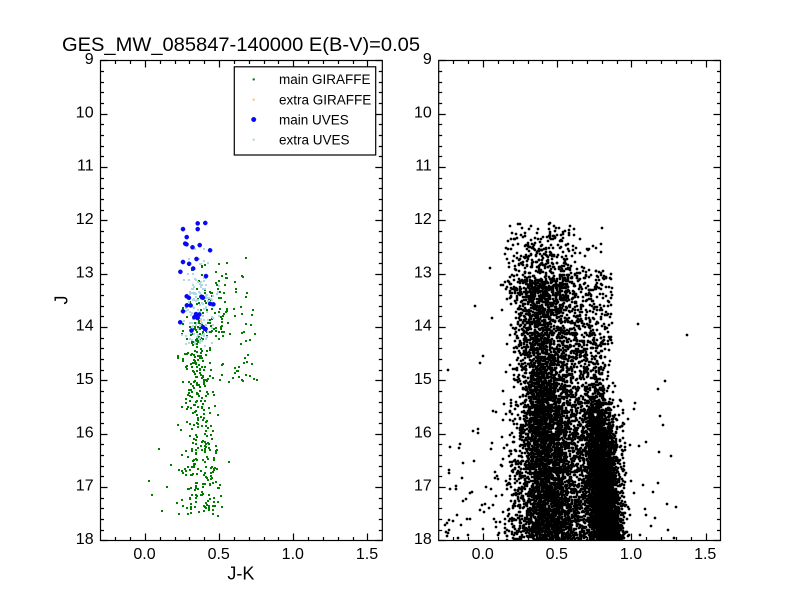  Describe the element at coordinates (240, 573) in the screenshot. I see `svg-text: J-K` at that location.